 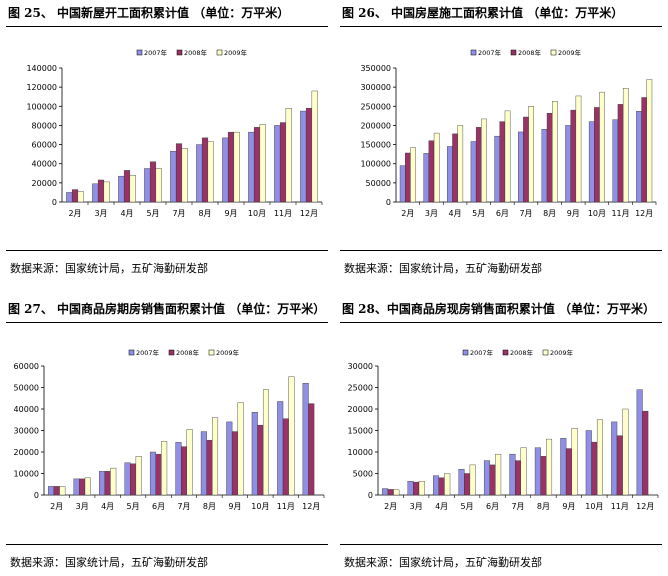 What do you see at coordinates (375, 68) in the screenshot?
I see `y-tick-label: 350000` at bounding box center [375, 68].